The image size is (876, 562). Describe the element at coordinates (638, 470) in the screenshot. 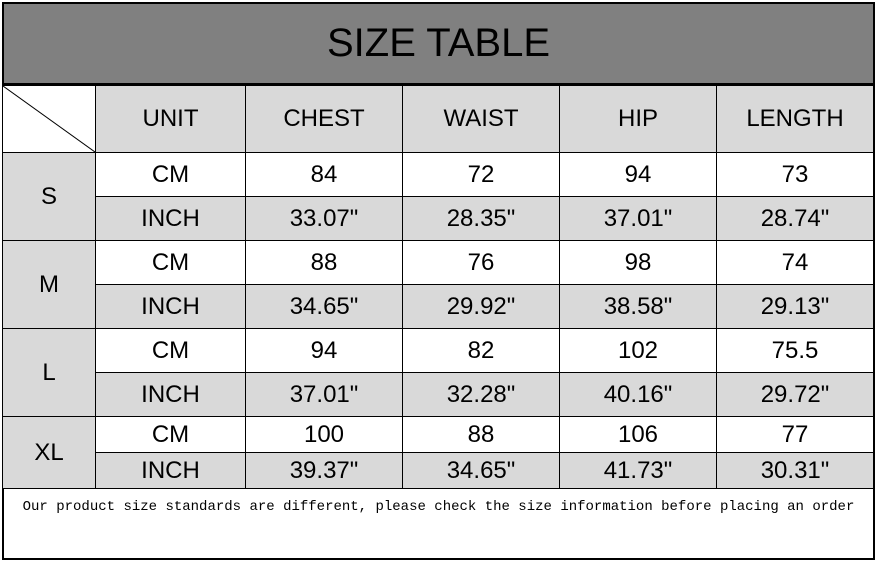

I see `value-cell: 41.73"` at that location.